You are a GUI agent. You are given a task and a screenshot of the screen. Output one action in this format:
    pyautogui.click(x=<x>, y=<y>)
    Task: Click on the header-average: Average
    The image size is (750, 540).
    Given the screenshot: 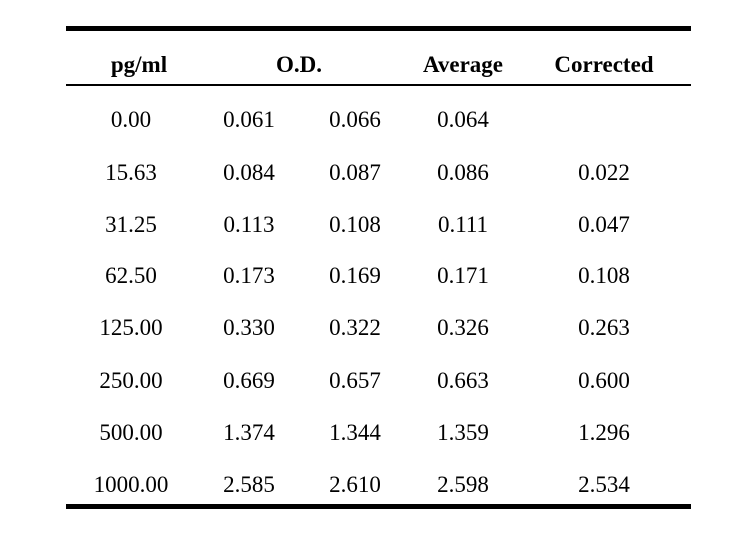 What is the action you would take?
    pyautogui.click(x=463, y=64)
    